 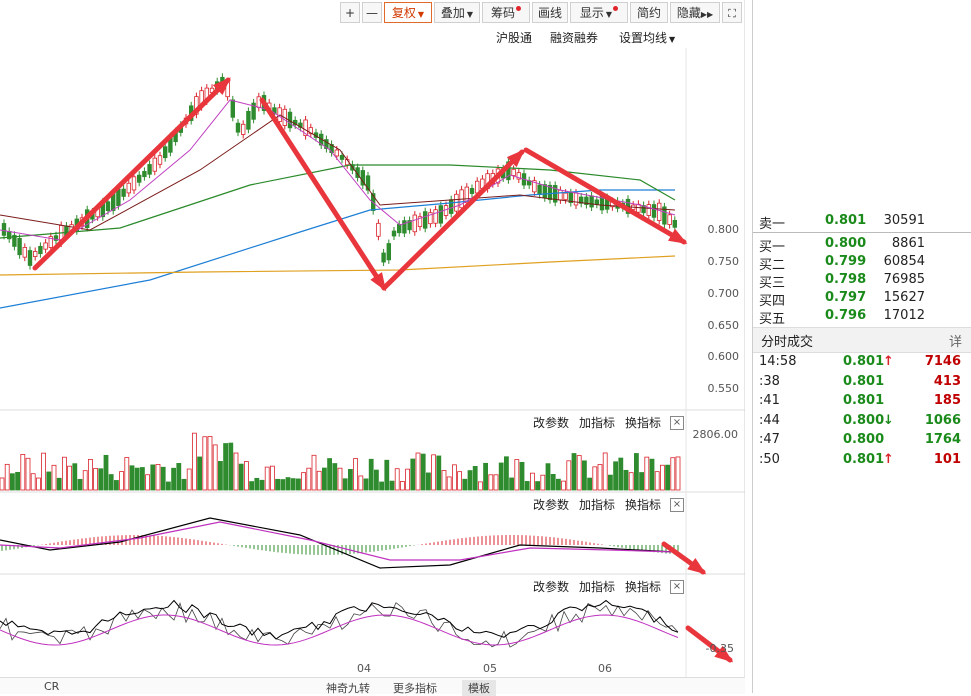 I want to click on price-tick: 0.550, so click(x=723, y=388).